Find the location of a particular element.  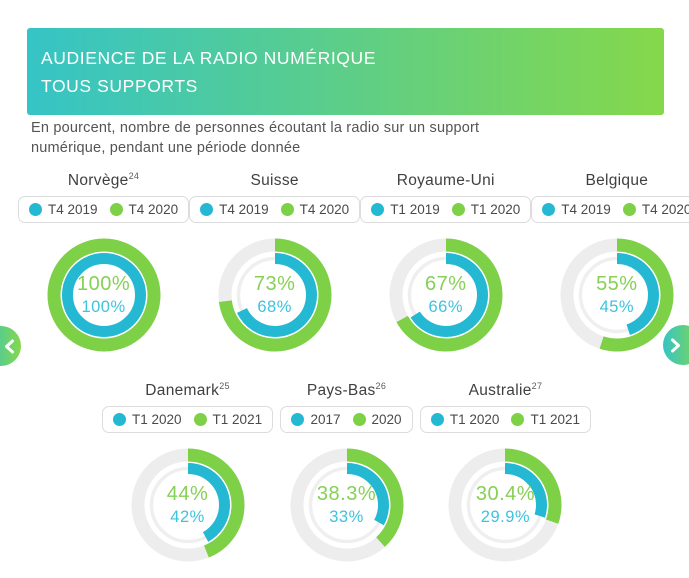

legend-label-period1: T1 2019 is located at coordinates (415, 209).